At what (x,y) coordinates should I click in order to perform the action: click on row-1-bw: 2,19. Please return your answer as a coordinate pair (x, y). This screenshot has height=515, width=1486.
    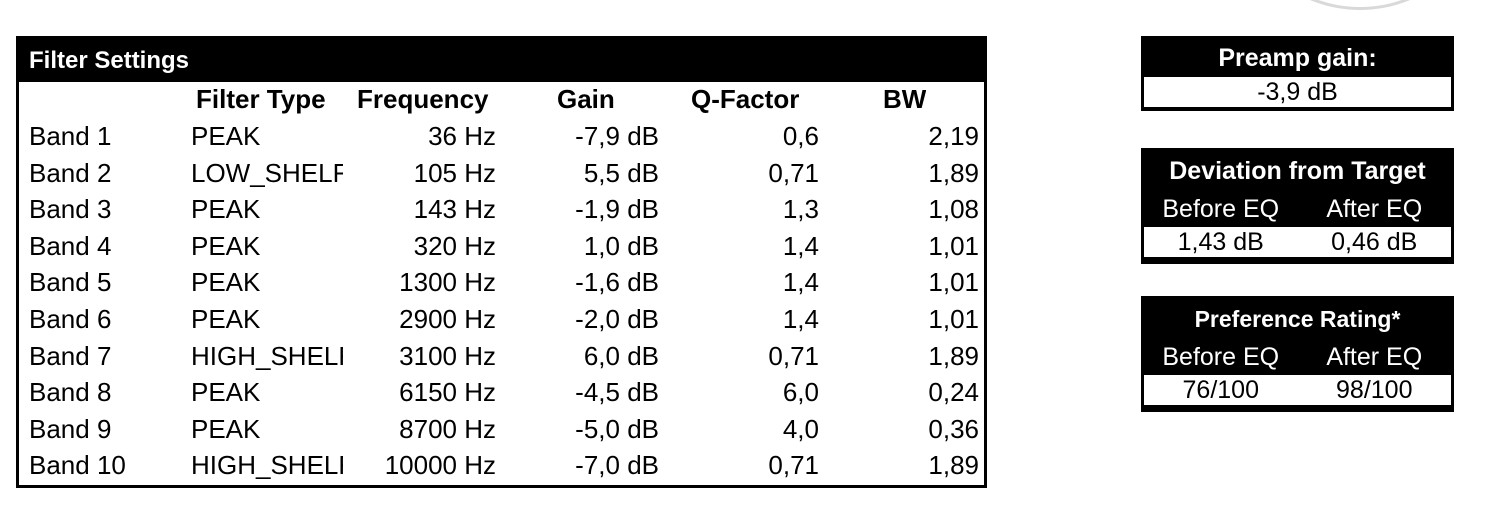
    Looking at the image, I should click on (953, 136).